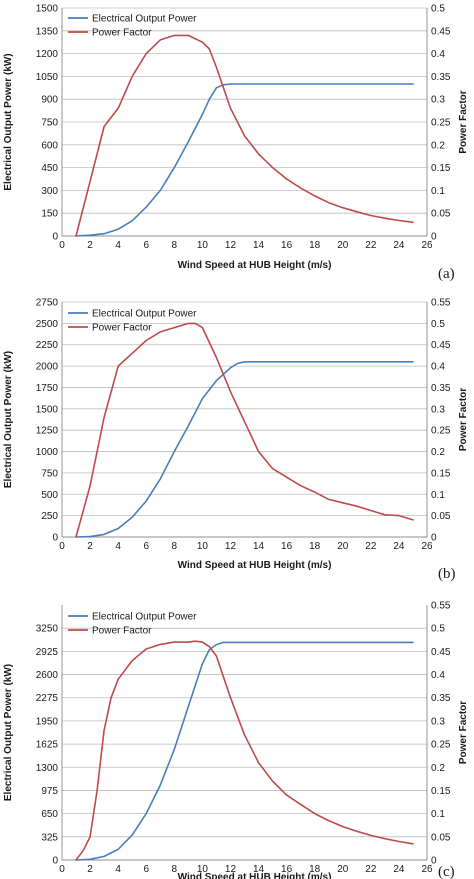 The height and width of the screenshot is (879, 474). What do you see at coordinates (47, 675) in the screenshot?
I see `y-tick-label: 2600` at bounding box center [47, 675].